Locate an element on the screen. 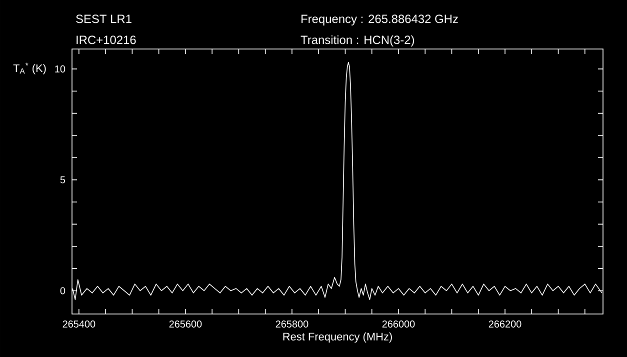 This screenshot has height=357, width=627. text: Transition : HCN(3-2) is located at coordinates (357, 40).